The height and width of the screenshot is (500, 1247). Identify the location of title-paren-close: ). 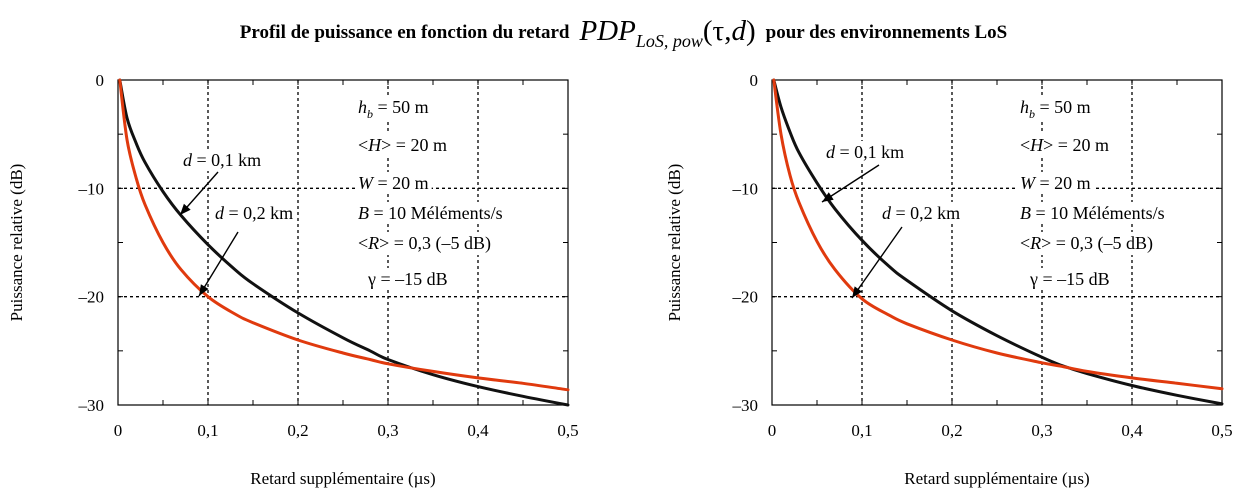
(750, 30).